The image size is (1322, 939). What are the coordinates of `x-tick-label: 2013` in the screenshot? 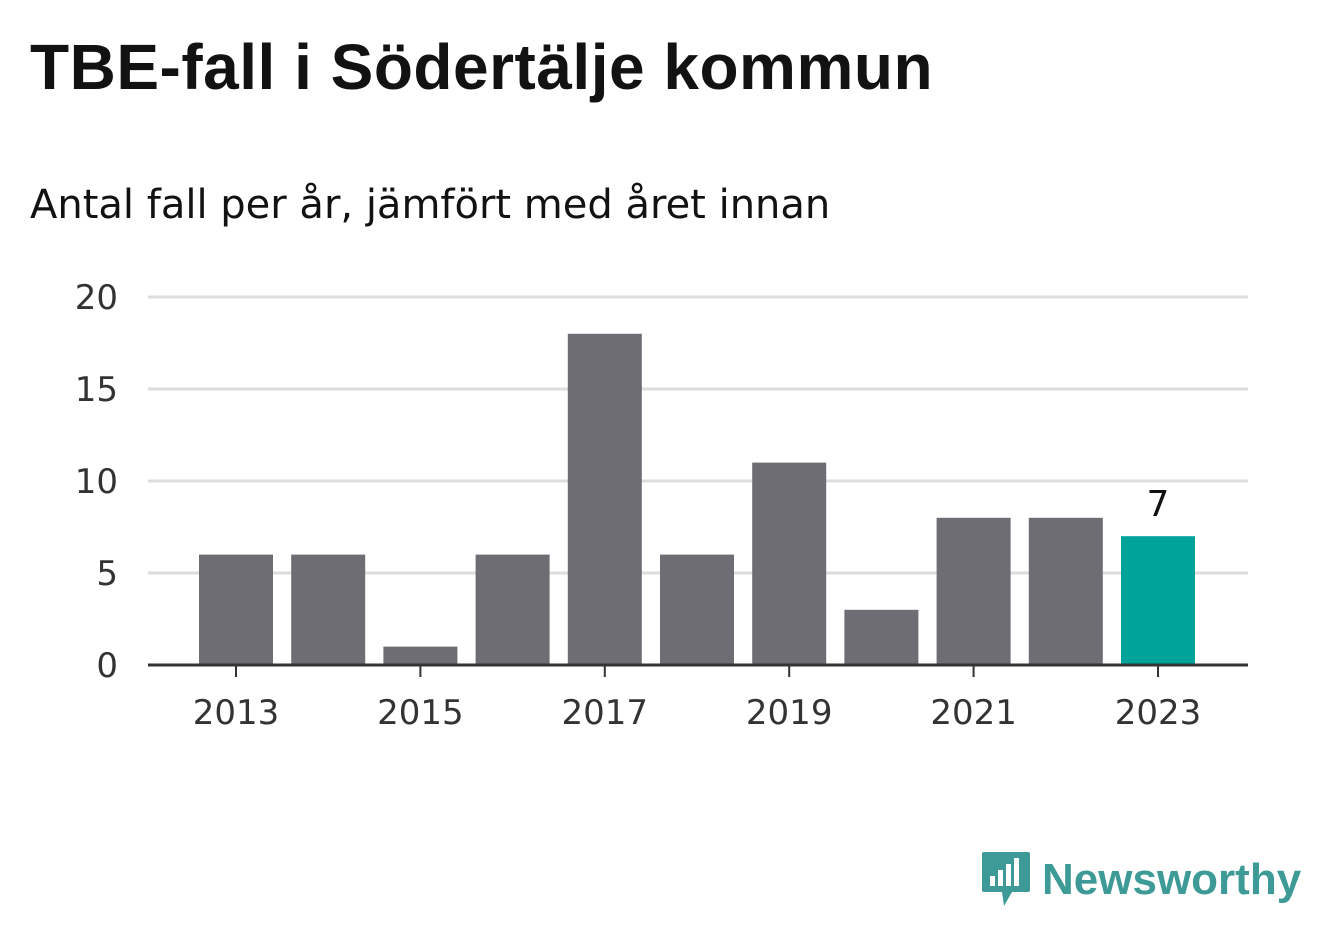 It's located at (236, 713).